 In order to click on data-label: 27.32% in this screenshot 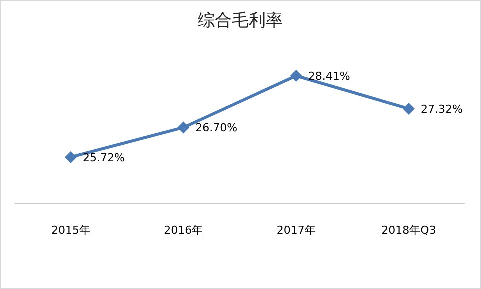, I will do `click(442, 109)`.